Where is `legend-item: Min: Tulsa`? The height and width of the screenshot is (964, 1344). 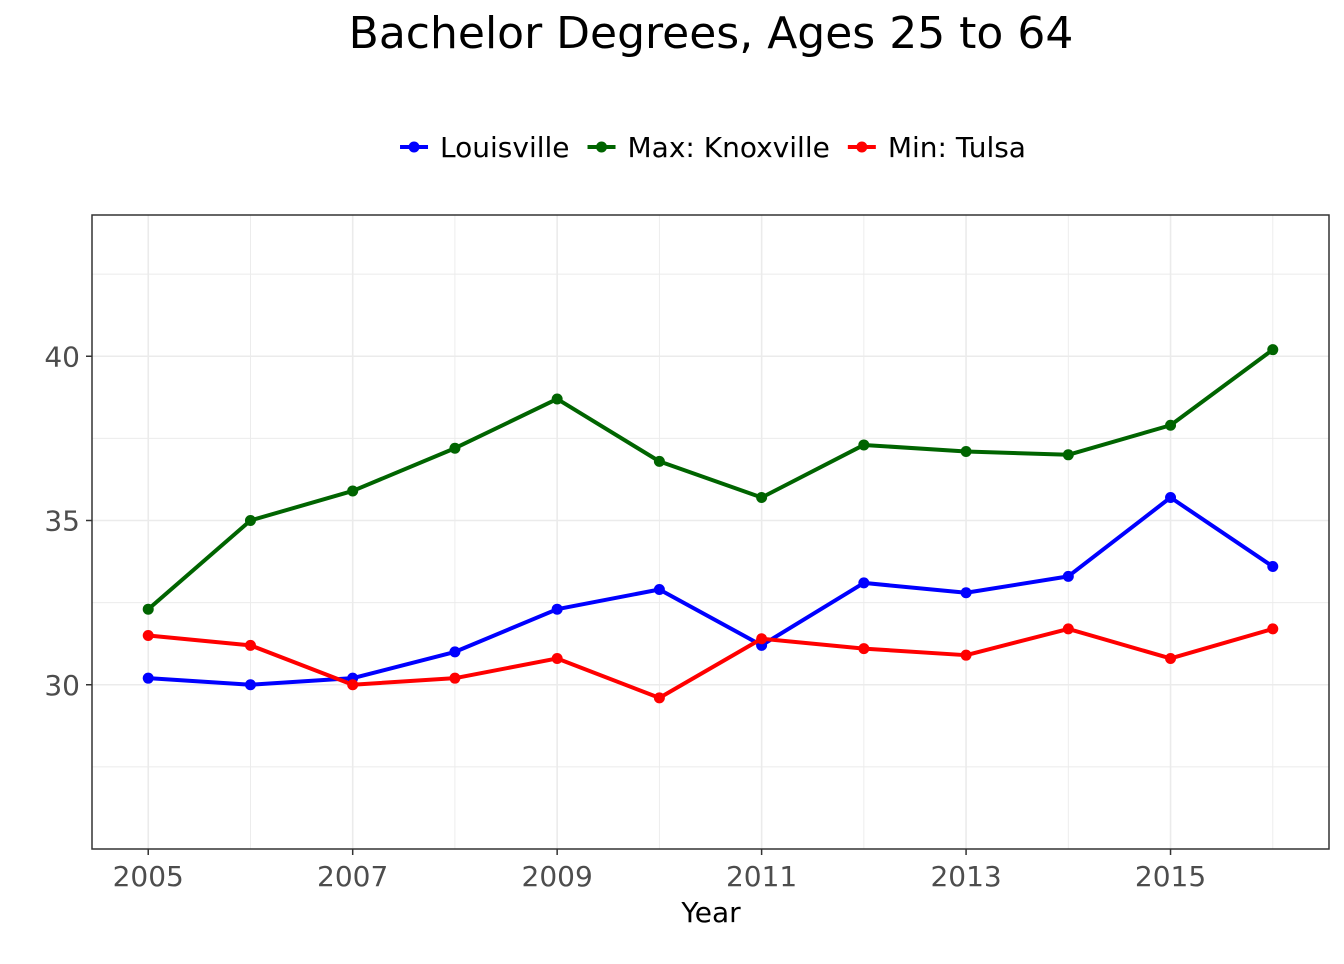
legend-item: Min: Tulsa is located at coordinates (936, 147).